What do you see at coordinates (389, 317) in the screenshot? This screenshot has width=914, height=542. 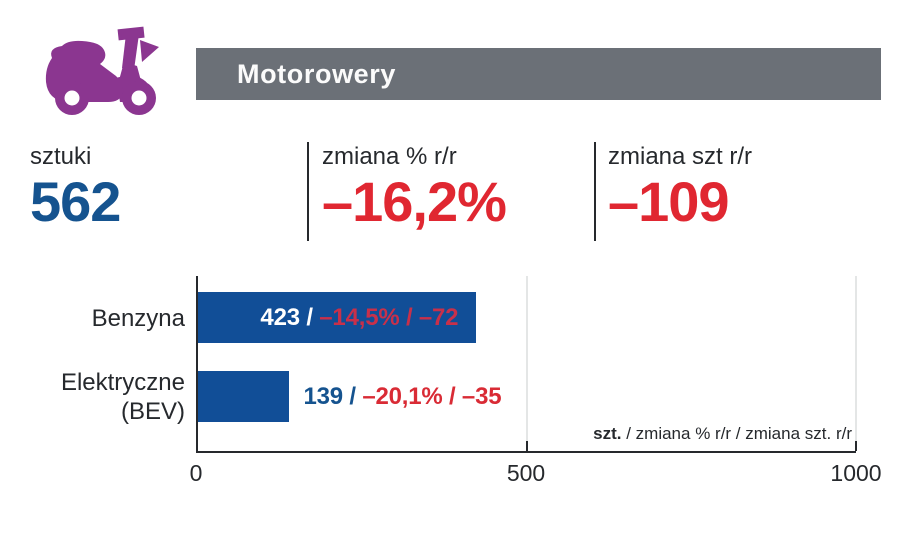 I see `bar-changes-benzyna: –14,5% / –72` at bounding box center [389, 317].